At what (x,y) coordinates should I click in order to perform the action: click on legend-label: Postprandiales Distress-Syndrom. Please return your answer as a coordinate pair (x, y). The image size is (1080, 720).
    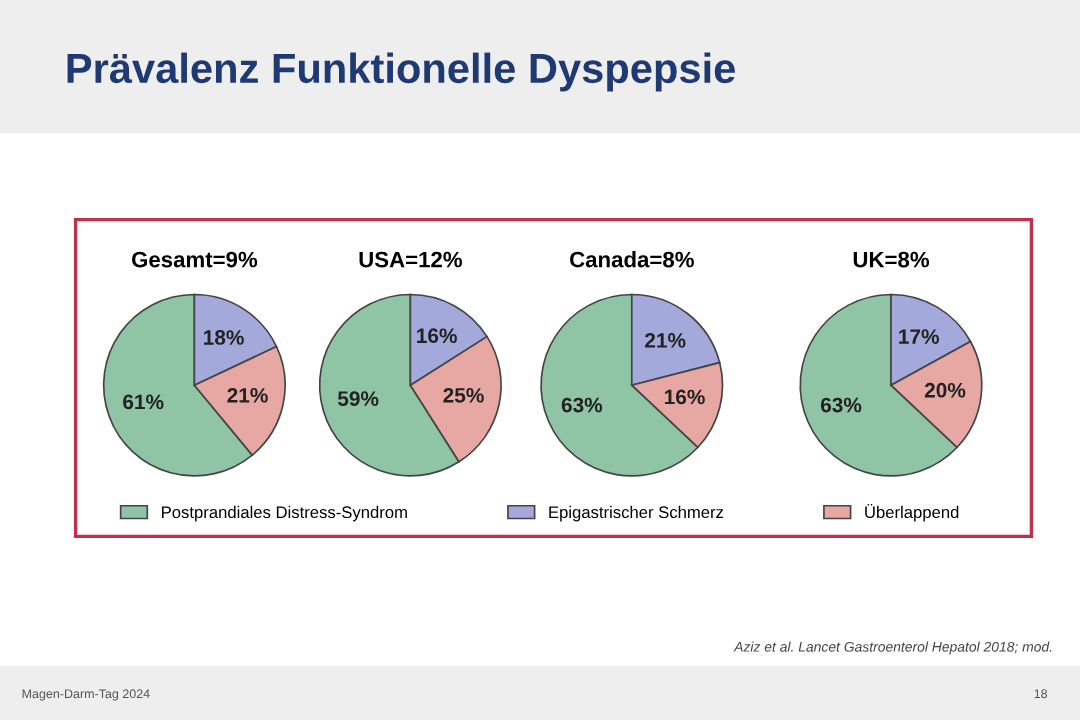
    Looking at the image, I should click on (284, 513).